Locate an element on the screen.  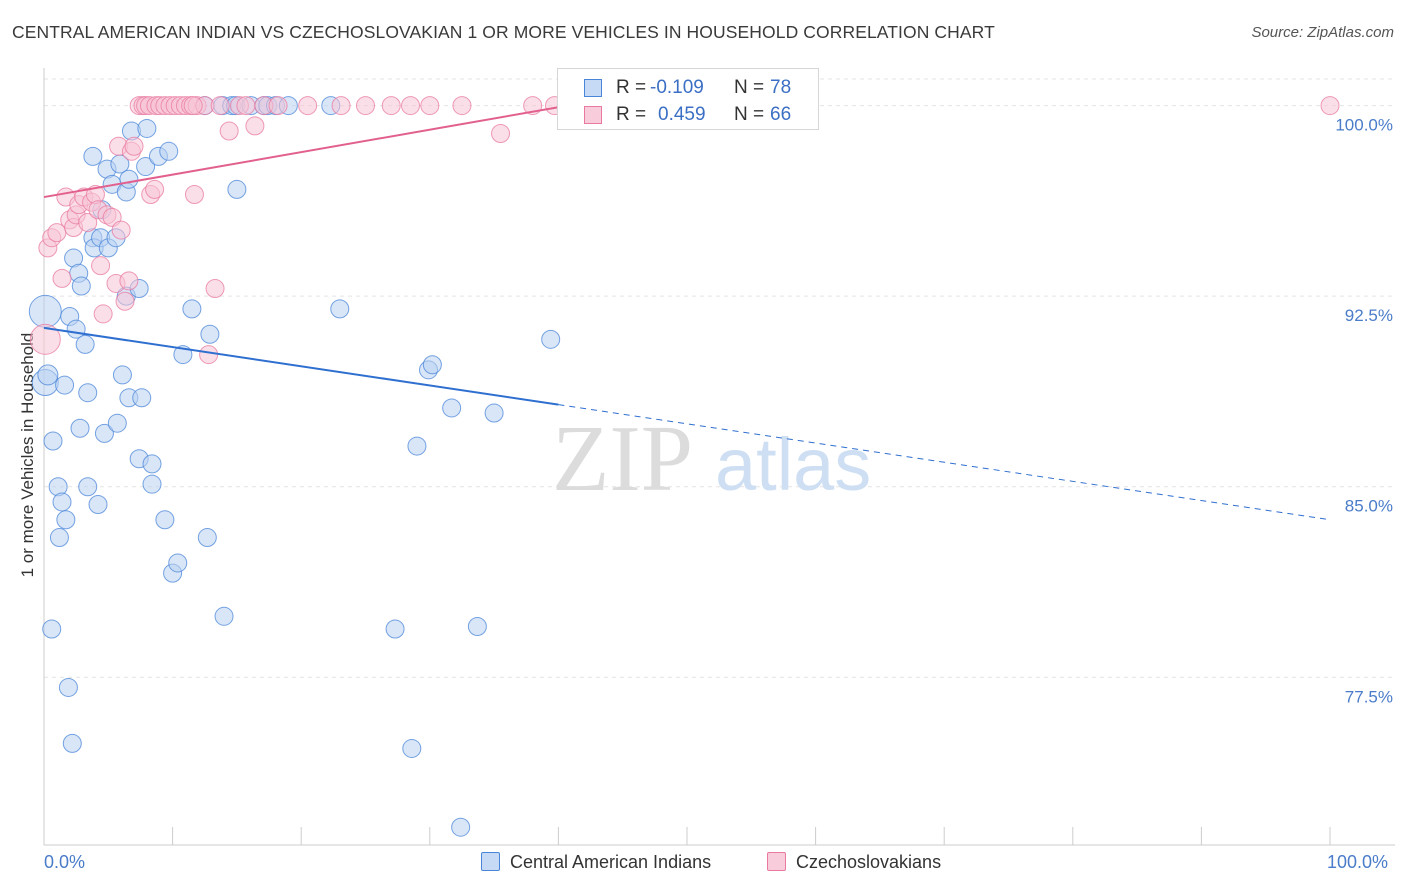
stats-legend: R = -0.109 N = 78 R = 0.459 N = 66 is located at coordinates (688, 99).